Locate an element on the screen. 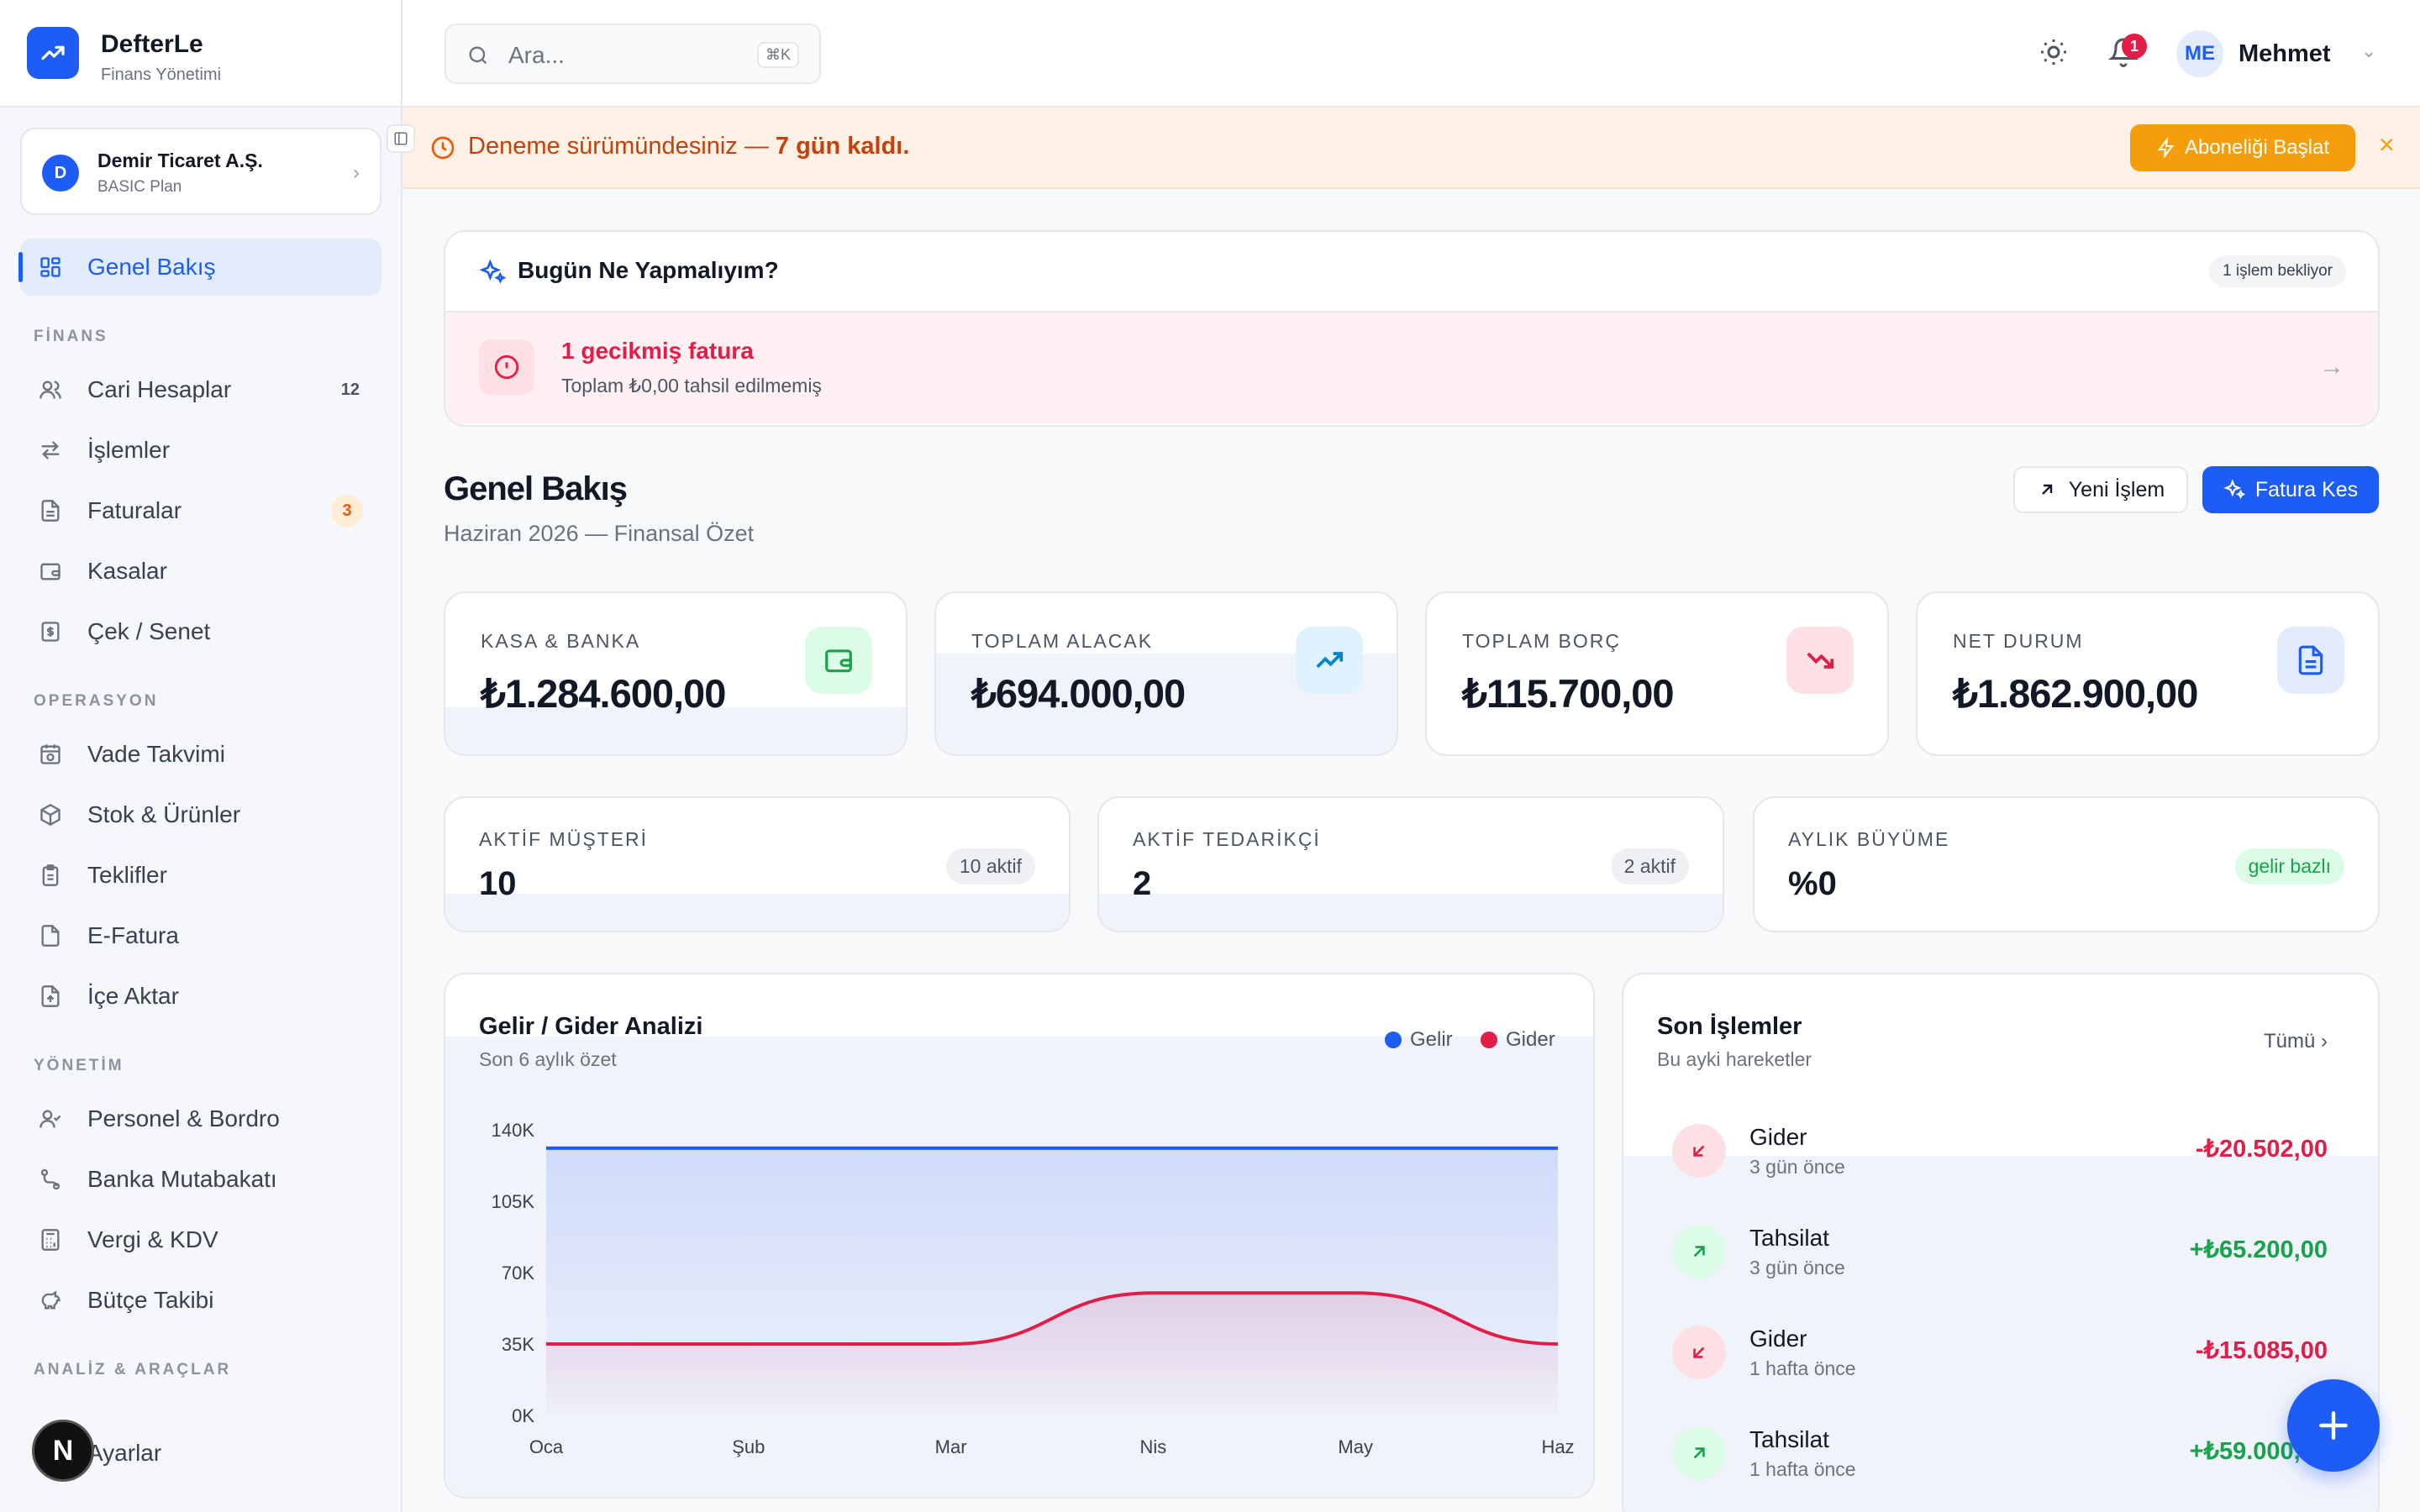 The image size is (2420, 1512). notifications-button: 1 is located at coordinates (2127, 52).